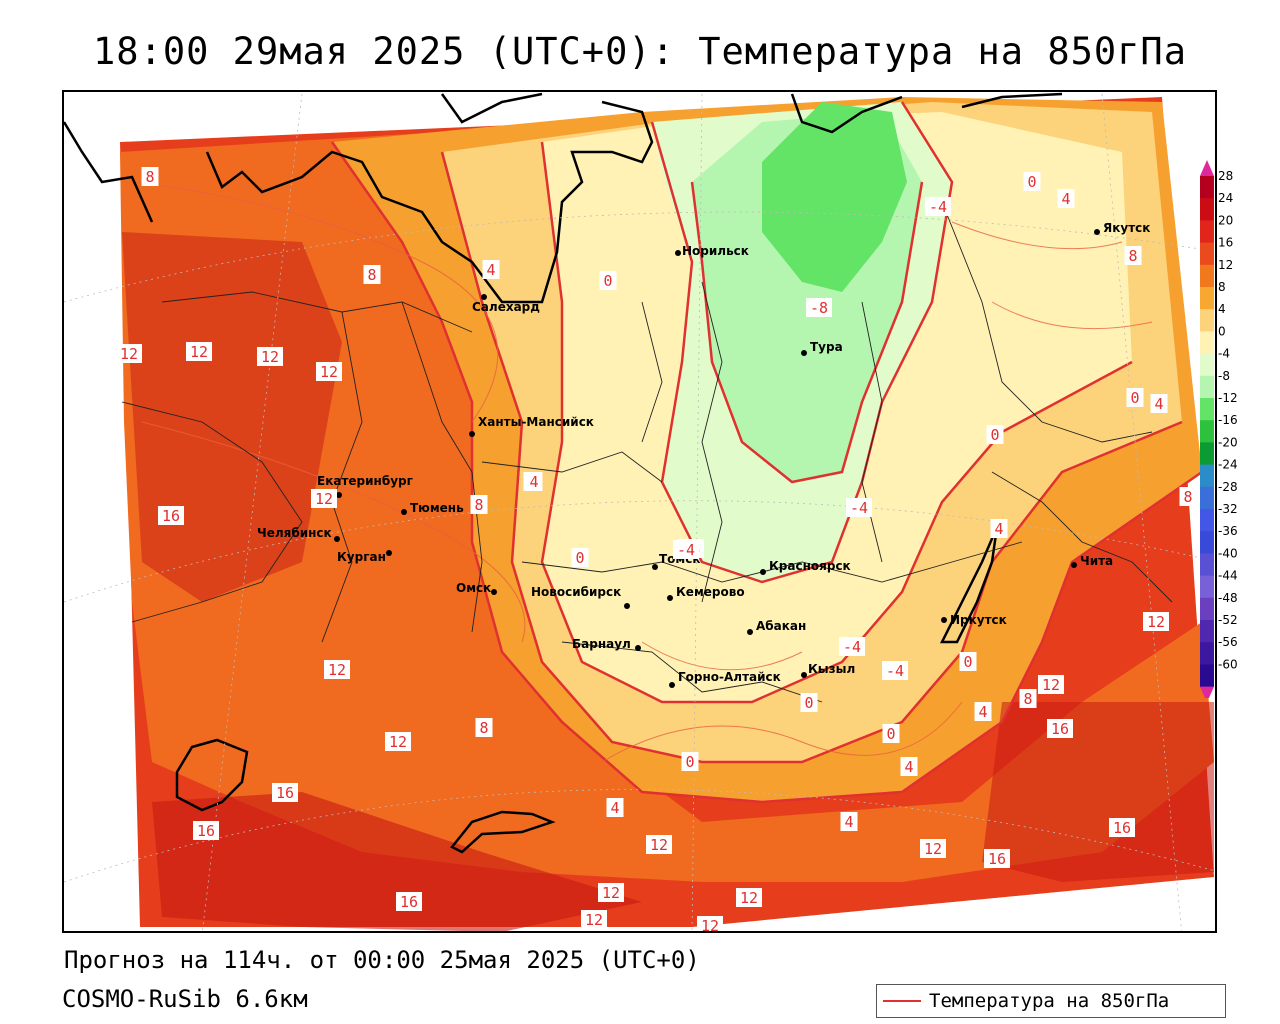 The height and width of the screenshot is (1024, 1280). What do you see at coordinates (1207, 692) in the screenshot?
I see `colorbar-under-arrow` at bounding box center [1207, 692].